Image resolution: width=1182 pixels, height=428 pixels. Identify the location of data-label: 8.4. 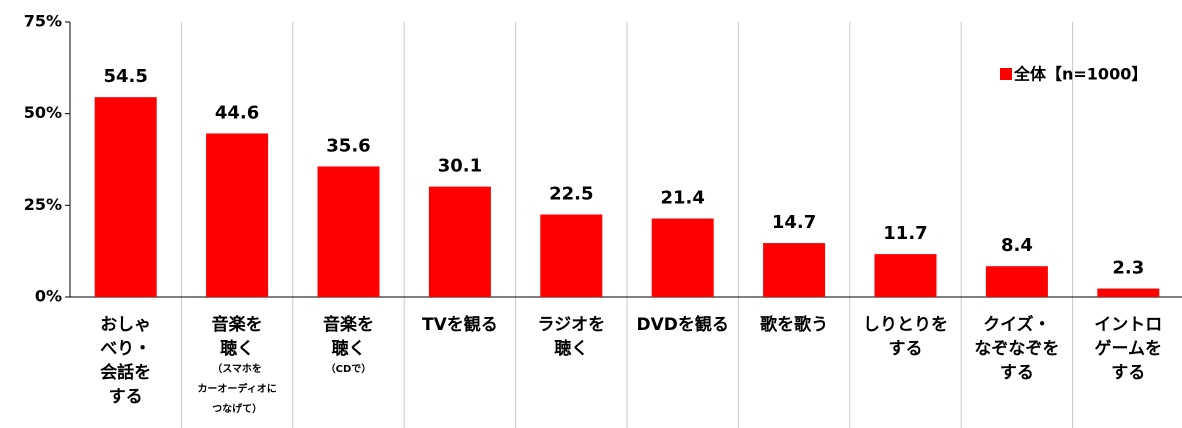
(1017, 245).